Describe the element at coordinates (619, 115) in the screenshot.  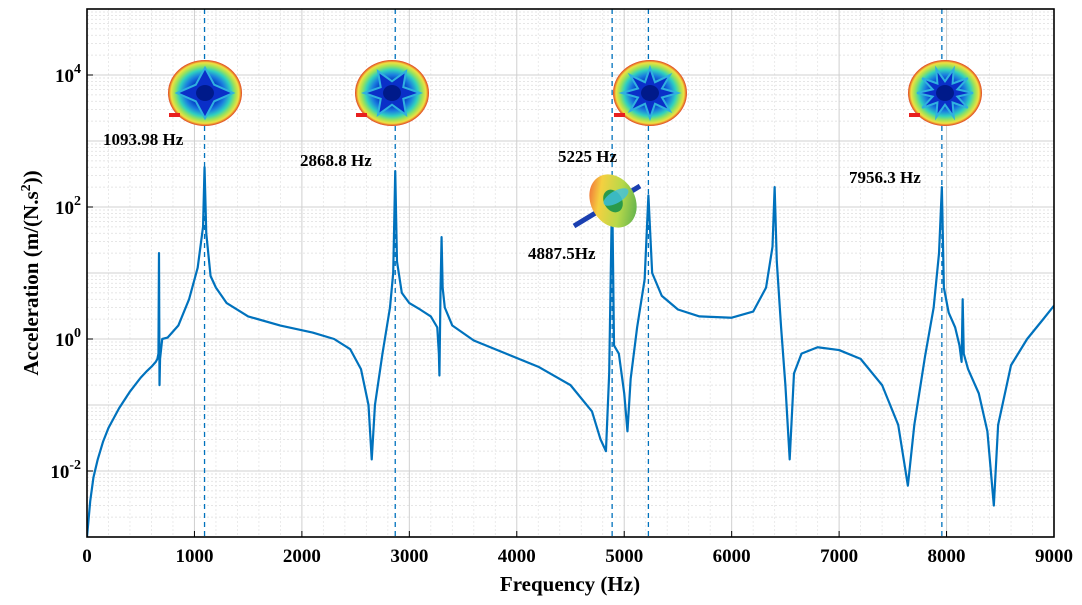
I see `plate-mode-shape-8-lobe-tag` at that location.